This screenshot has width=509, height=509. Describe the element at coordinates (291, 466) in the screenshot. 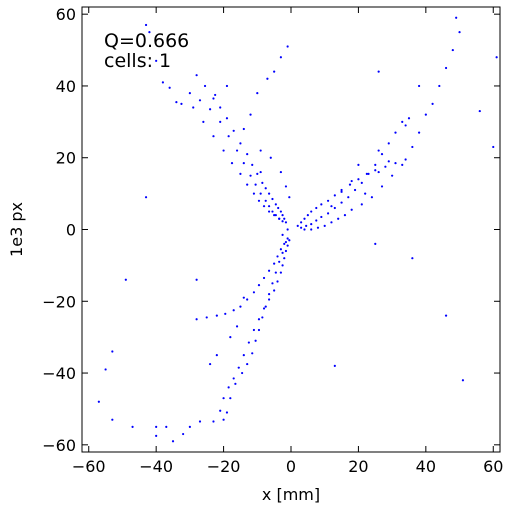

I see `x-tick-label: 0` at that location.